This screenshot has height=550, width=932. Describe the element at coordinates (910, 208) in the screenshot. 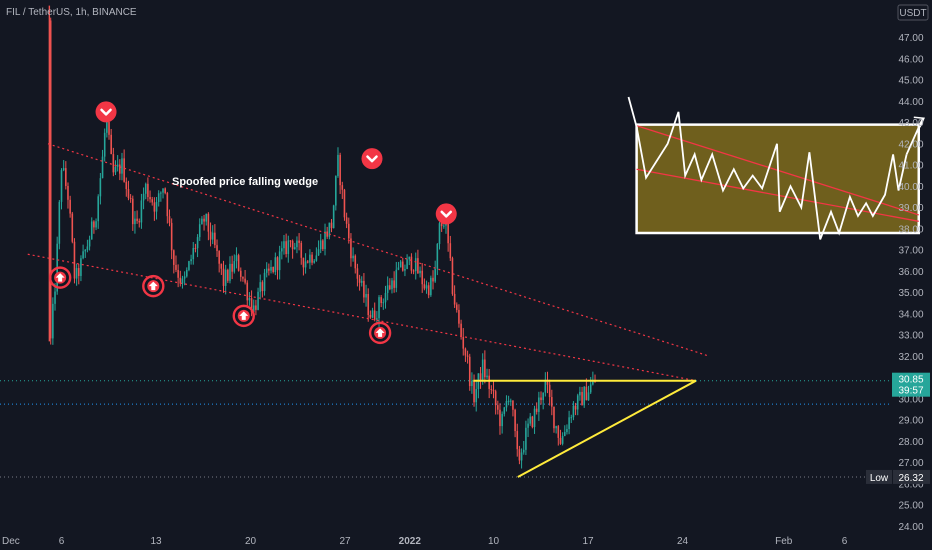

I see `y-tick-8: 39.00` at that location.